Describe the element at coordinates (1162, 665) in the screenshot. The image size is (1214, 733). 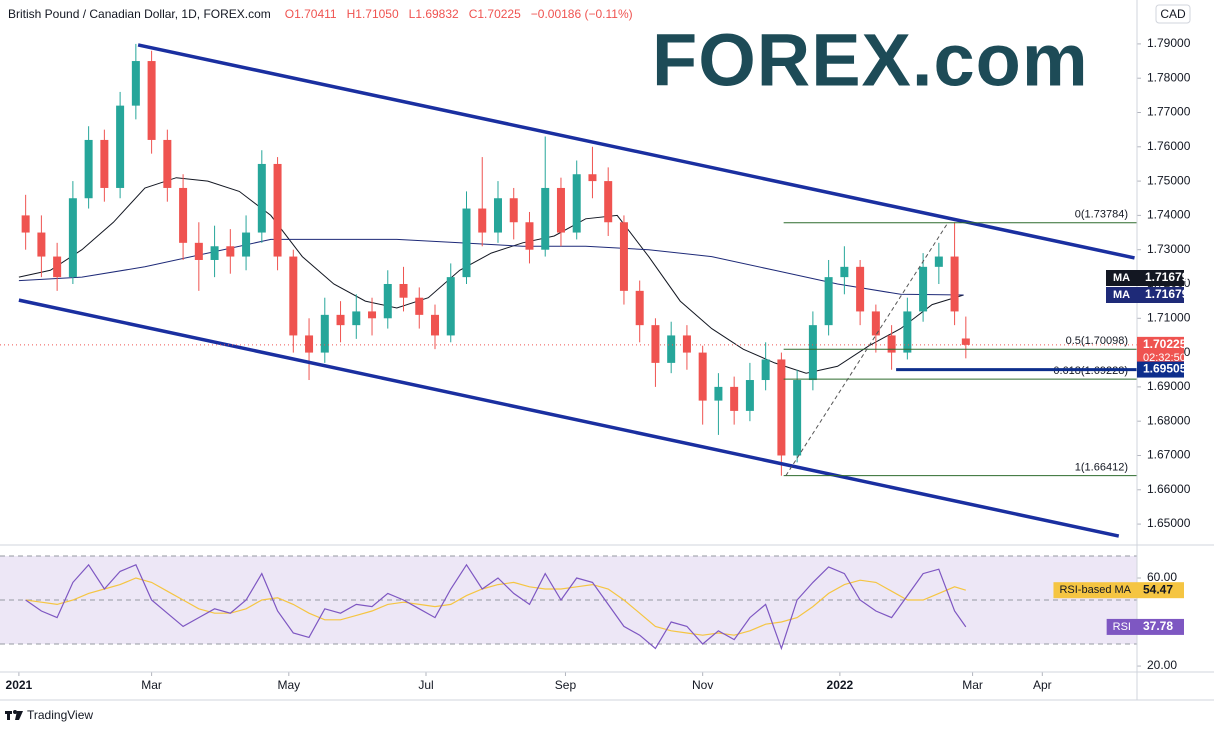
I see `y-tick-label: 20.00` at that location.